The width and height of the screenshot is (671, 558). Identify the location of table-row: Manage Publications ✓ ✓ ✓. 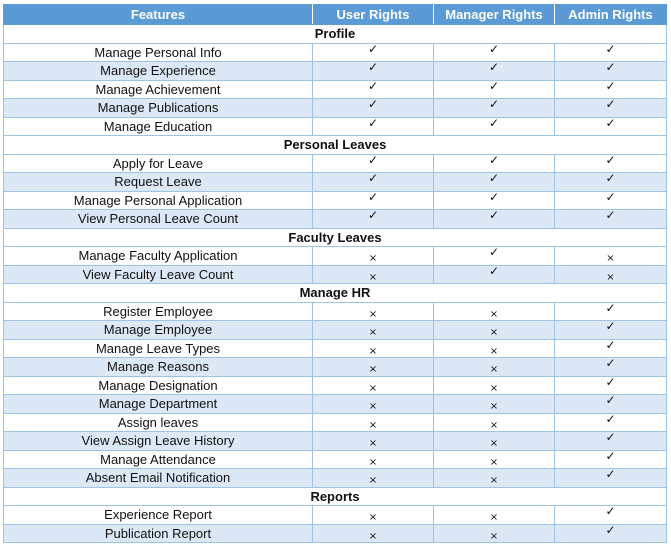
(335, 108).